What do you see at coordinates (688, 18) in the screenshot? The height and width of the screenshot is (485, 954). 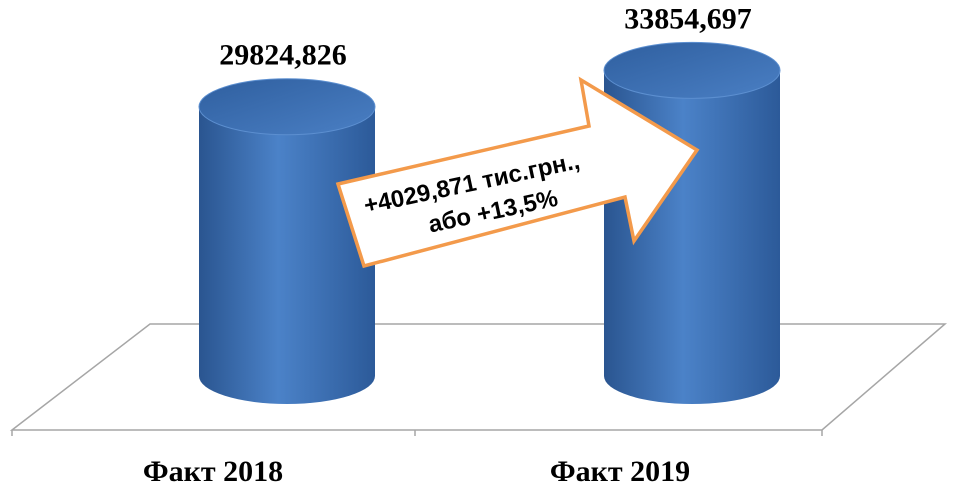 I see `data-label-2: 33854,697` at bounding box center [688, 18].